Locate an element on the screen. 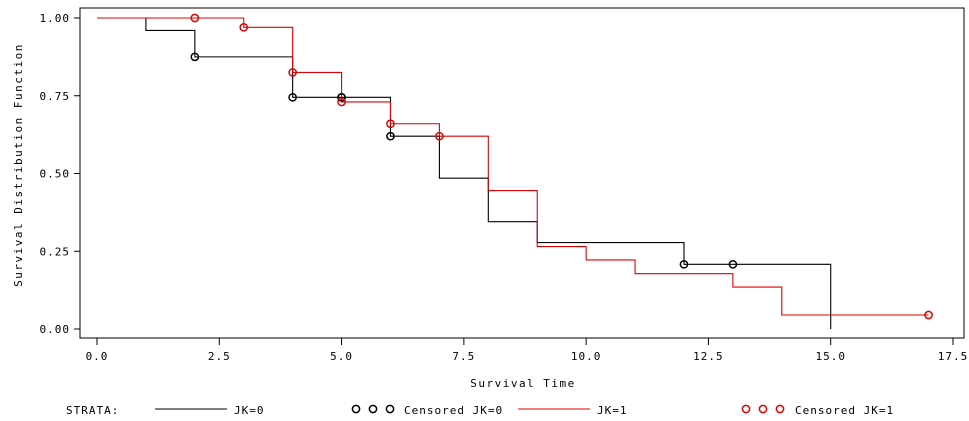  legend-label-censored-jk1: Censored JK=1 is located at coordinates (844, 410).